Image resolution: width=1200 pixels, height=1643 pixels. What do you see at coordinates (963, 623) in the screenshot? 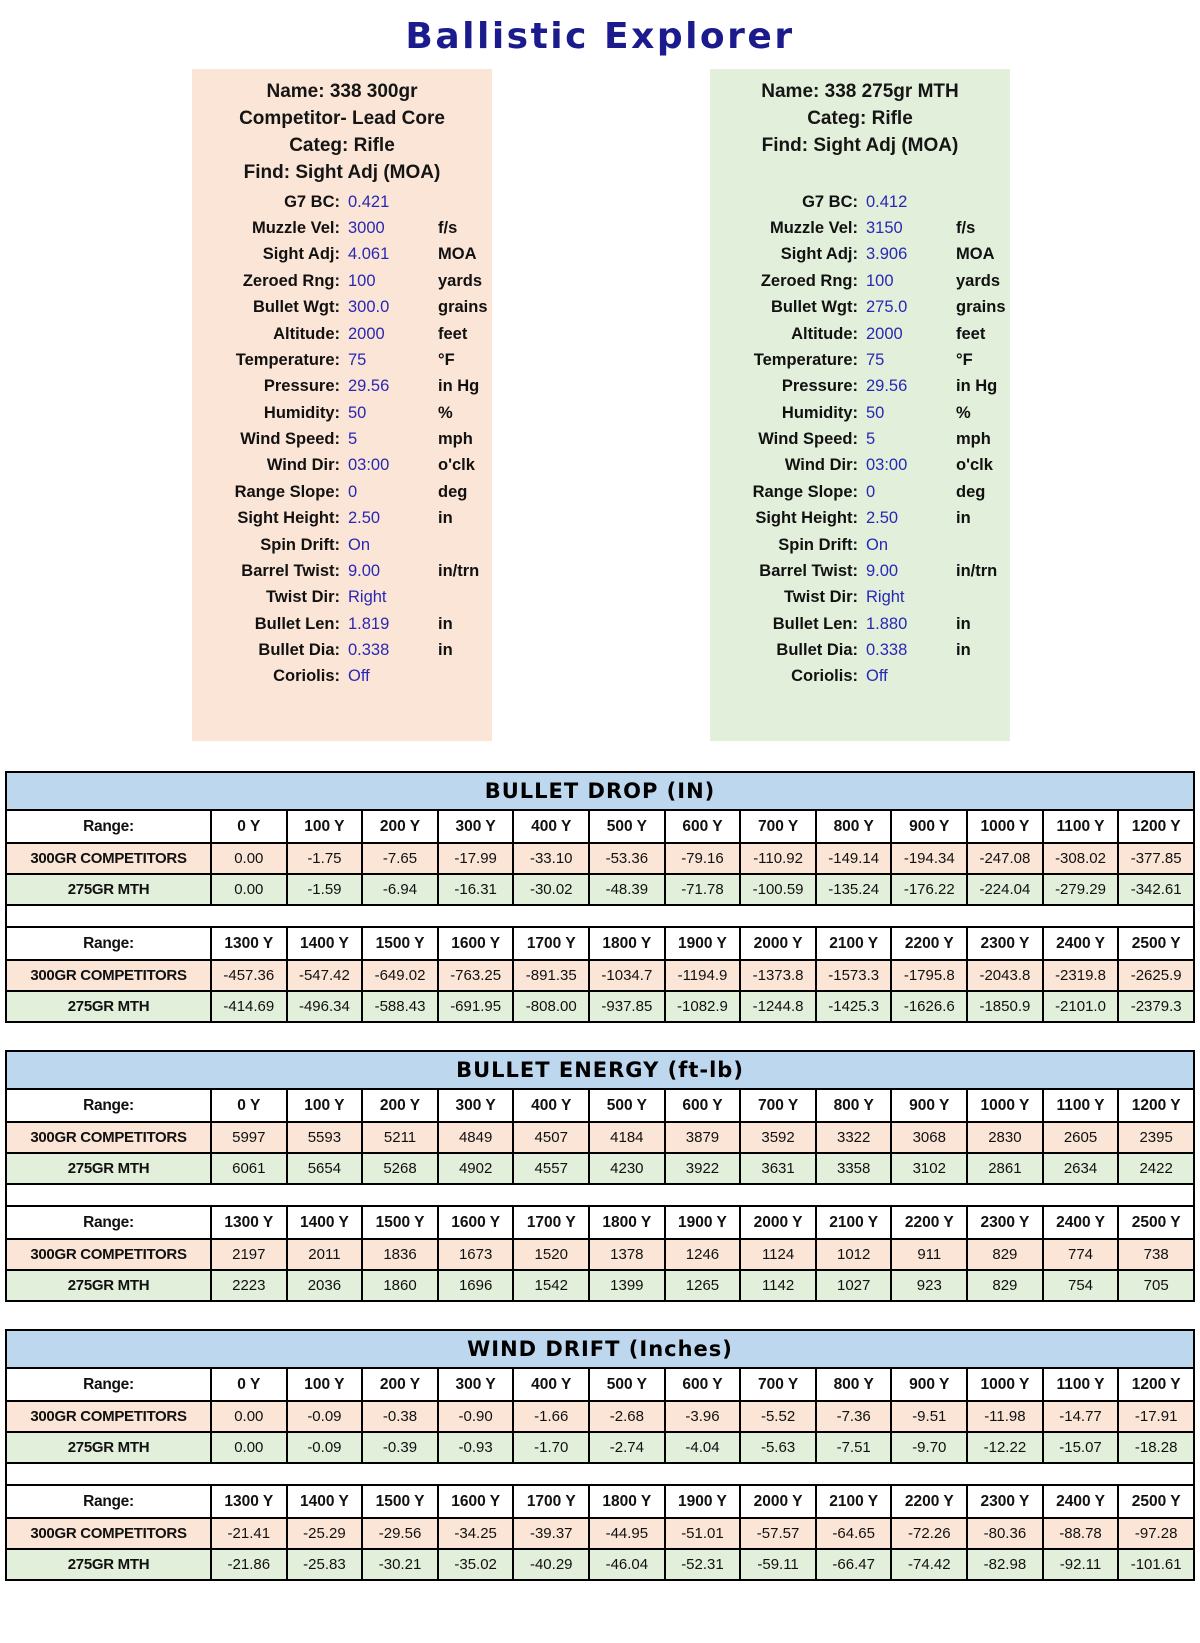
I see `param-unit: in` at bounding box center [963, 623].